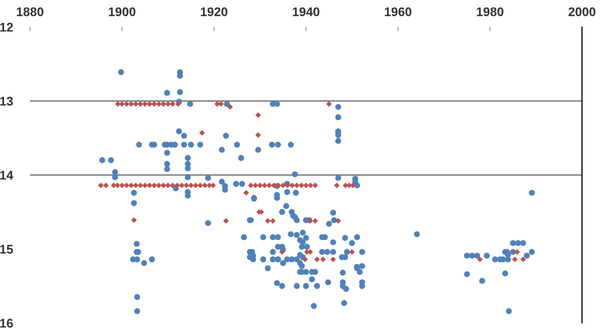 This screenshot has height=328, width=600. What do you see at coordinates (30, 11) in the screenshot?
I see `x-tick-label: 1880` at bounding box center [30, 11].